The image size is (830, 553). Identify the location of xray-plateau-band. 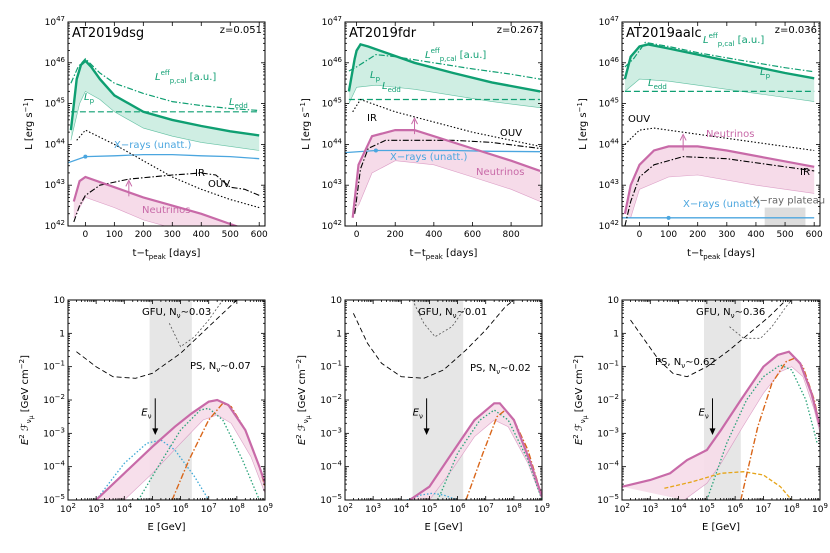
(785, 216).